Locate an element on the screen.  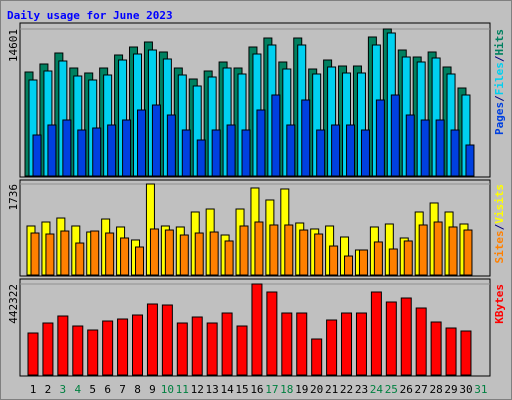
x-tick-label: 25 is located at coordinates (391, 389).